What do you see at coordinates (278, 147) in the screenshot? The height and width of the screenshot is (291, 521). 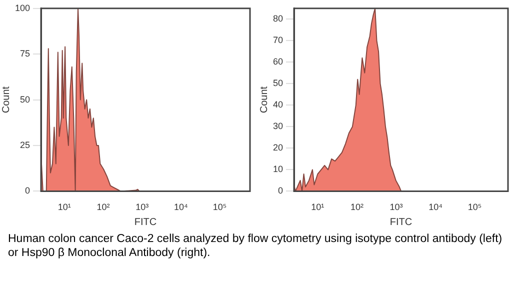 I see `y-tick-label: 20` at bounding box center [278, 147].